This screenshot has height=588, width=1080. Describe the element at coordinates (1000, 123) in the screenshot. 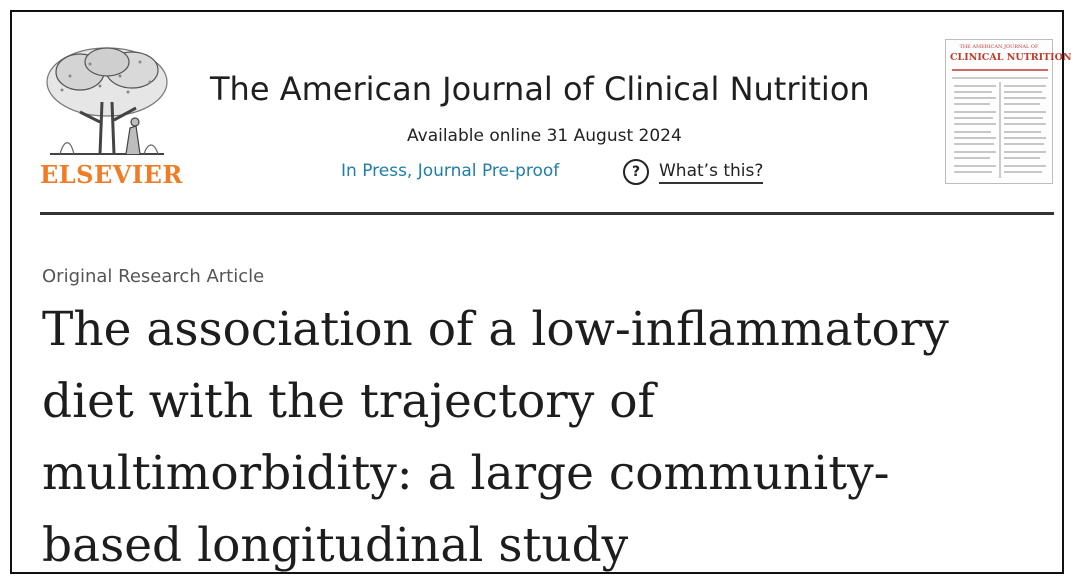

I see `cover-contents-graphic` at that location.